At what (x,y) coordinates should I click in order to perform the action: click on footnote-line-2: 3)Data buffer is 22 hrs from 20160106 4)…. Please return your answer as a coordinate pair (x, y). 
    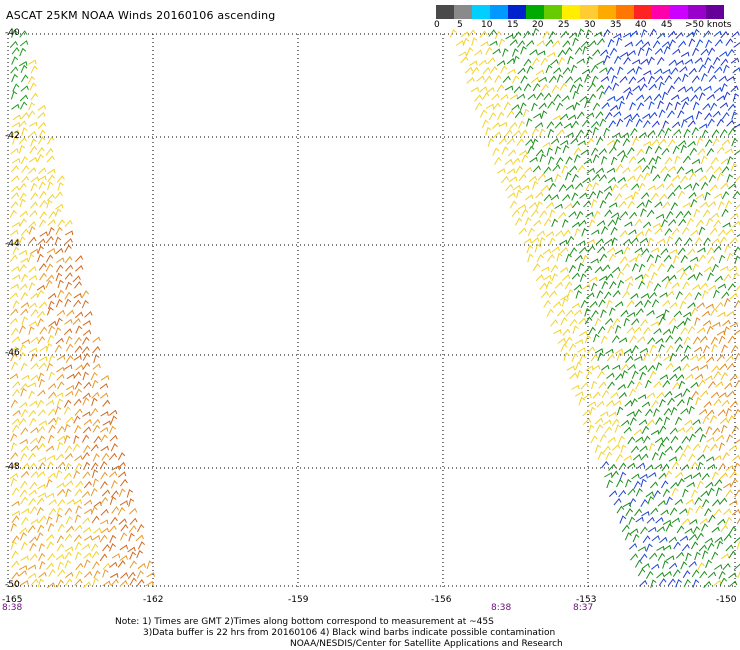
    Looking at the image, I should click on (349, 633).